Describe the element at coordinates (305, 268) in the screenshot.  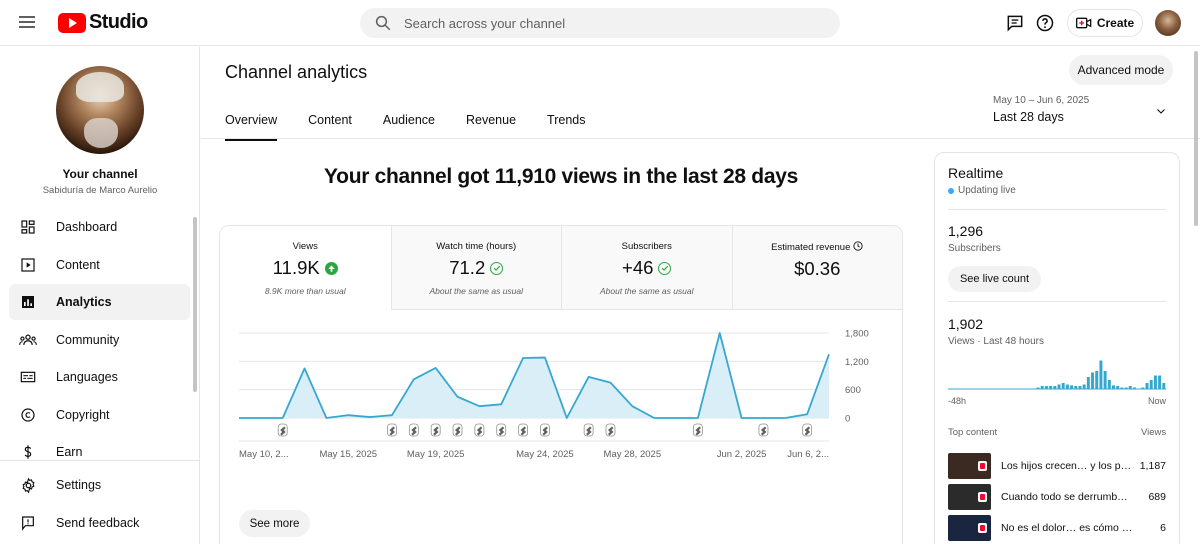
I see `metric-views: Views 11.9K 8.9K more than usual` at that location.